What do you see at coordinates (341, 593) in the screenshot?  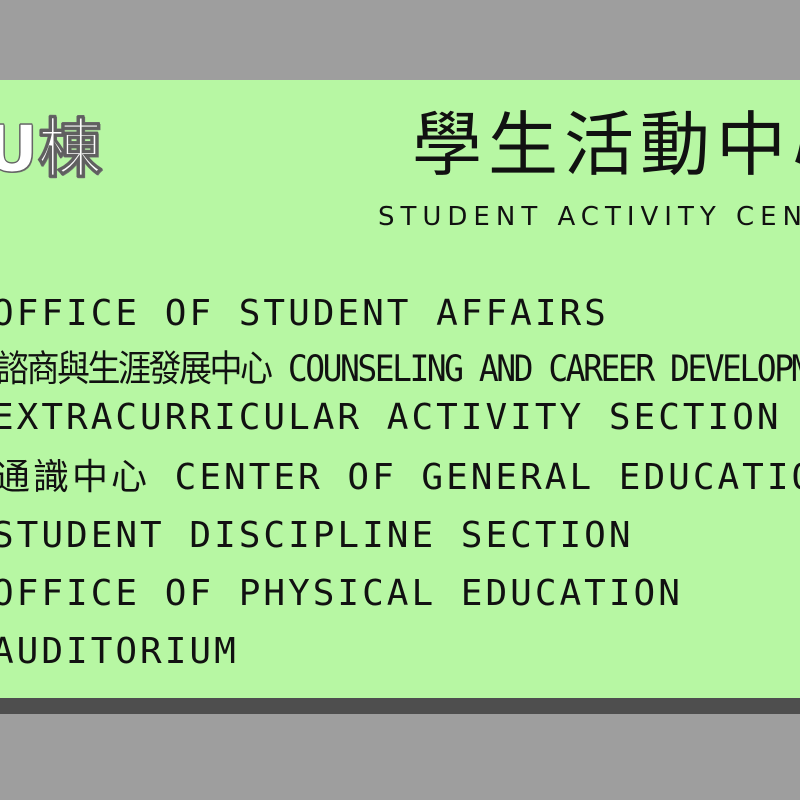 I see `office-entry: OFFICE OF PHYSICAL EDUCATION` at bounding box center [341, 593].